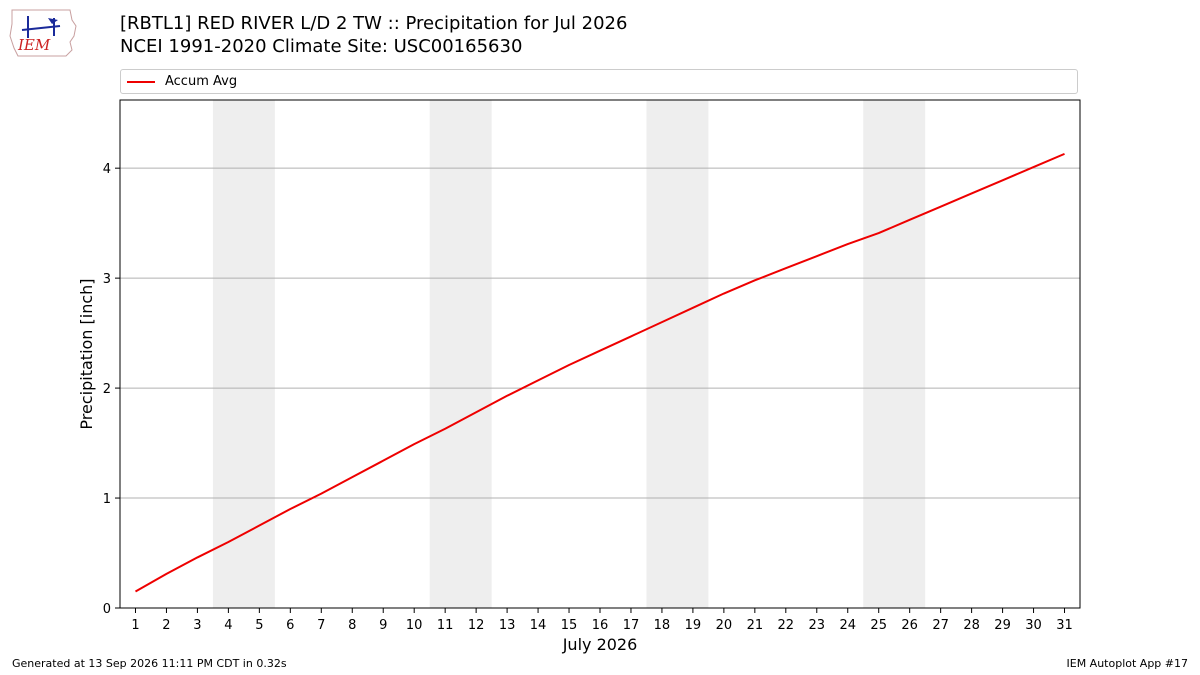  Describe the element at coordinates (445, 625) in the screenshot. I see `x-tick-label: 11` at that location.